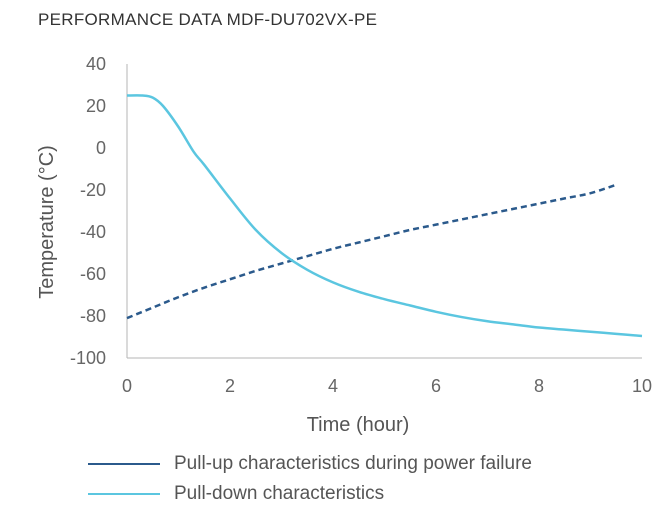 The image size is (661, 520). I want to click on y-tick-label: -100, so click(88, 358).